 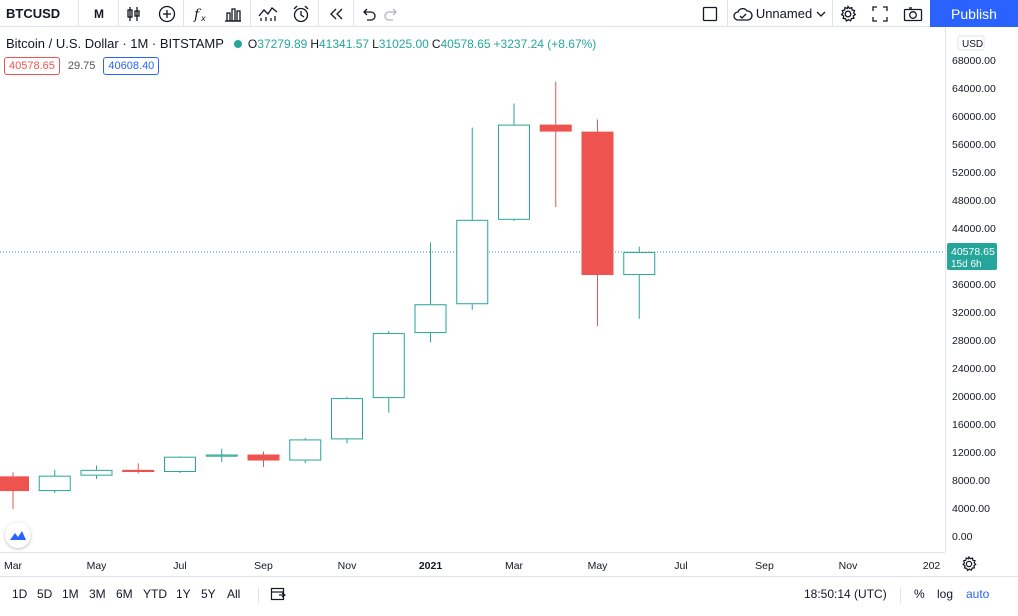 I want to click on camera-icon, so click(x=913, y=13).